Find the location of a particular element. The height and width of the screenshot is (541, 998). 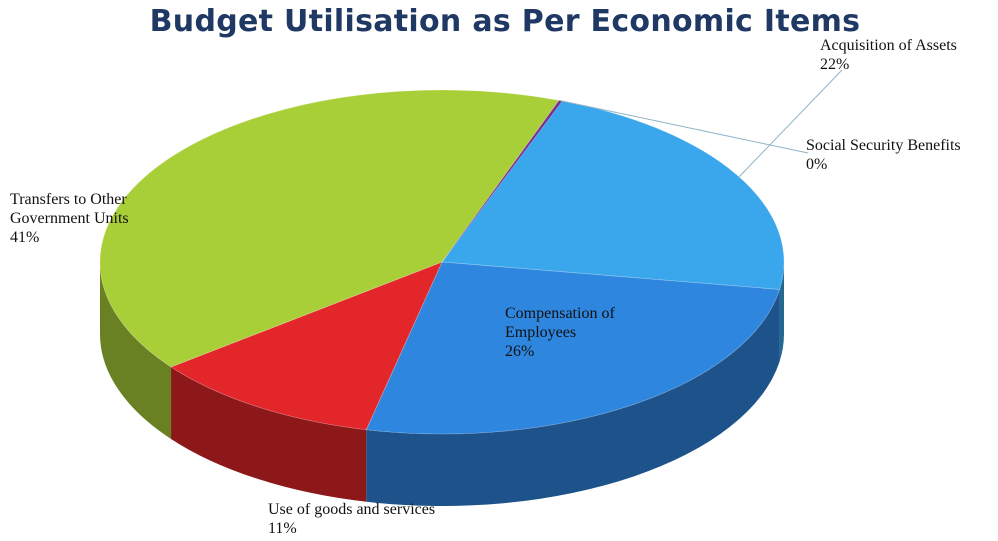

label-acquisition-of-assets: Acquisition of Assets 22% is located at coordinates (888, 55).